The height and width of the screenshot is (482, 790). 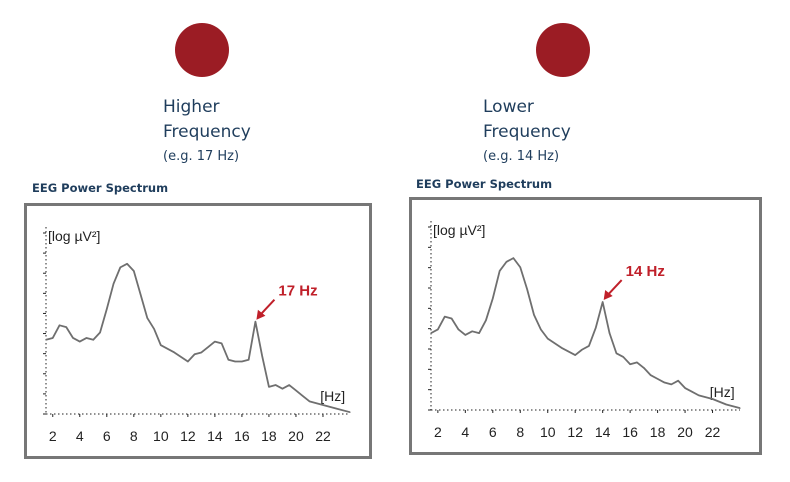 I want to click on x-tick-label: 18, so click(x=269, y=436).